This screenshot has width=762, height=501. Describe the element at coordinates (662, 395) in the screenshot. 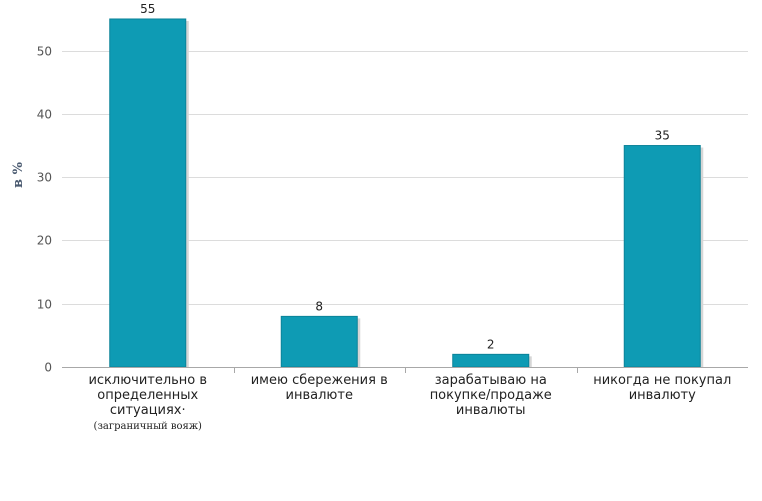

I see `x-tick-label: инвалюту` at that location.